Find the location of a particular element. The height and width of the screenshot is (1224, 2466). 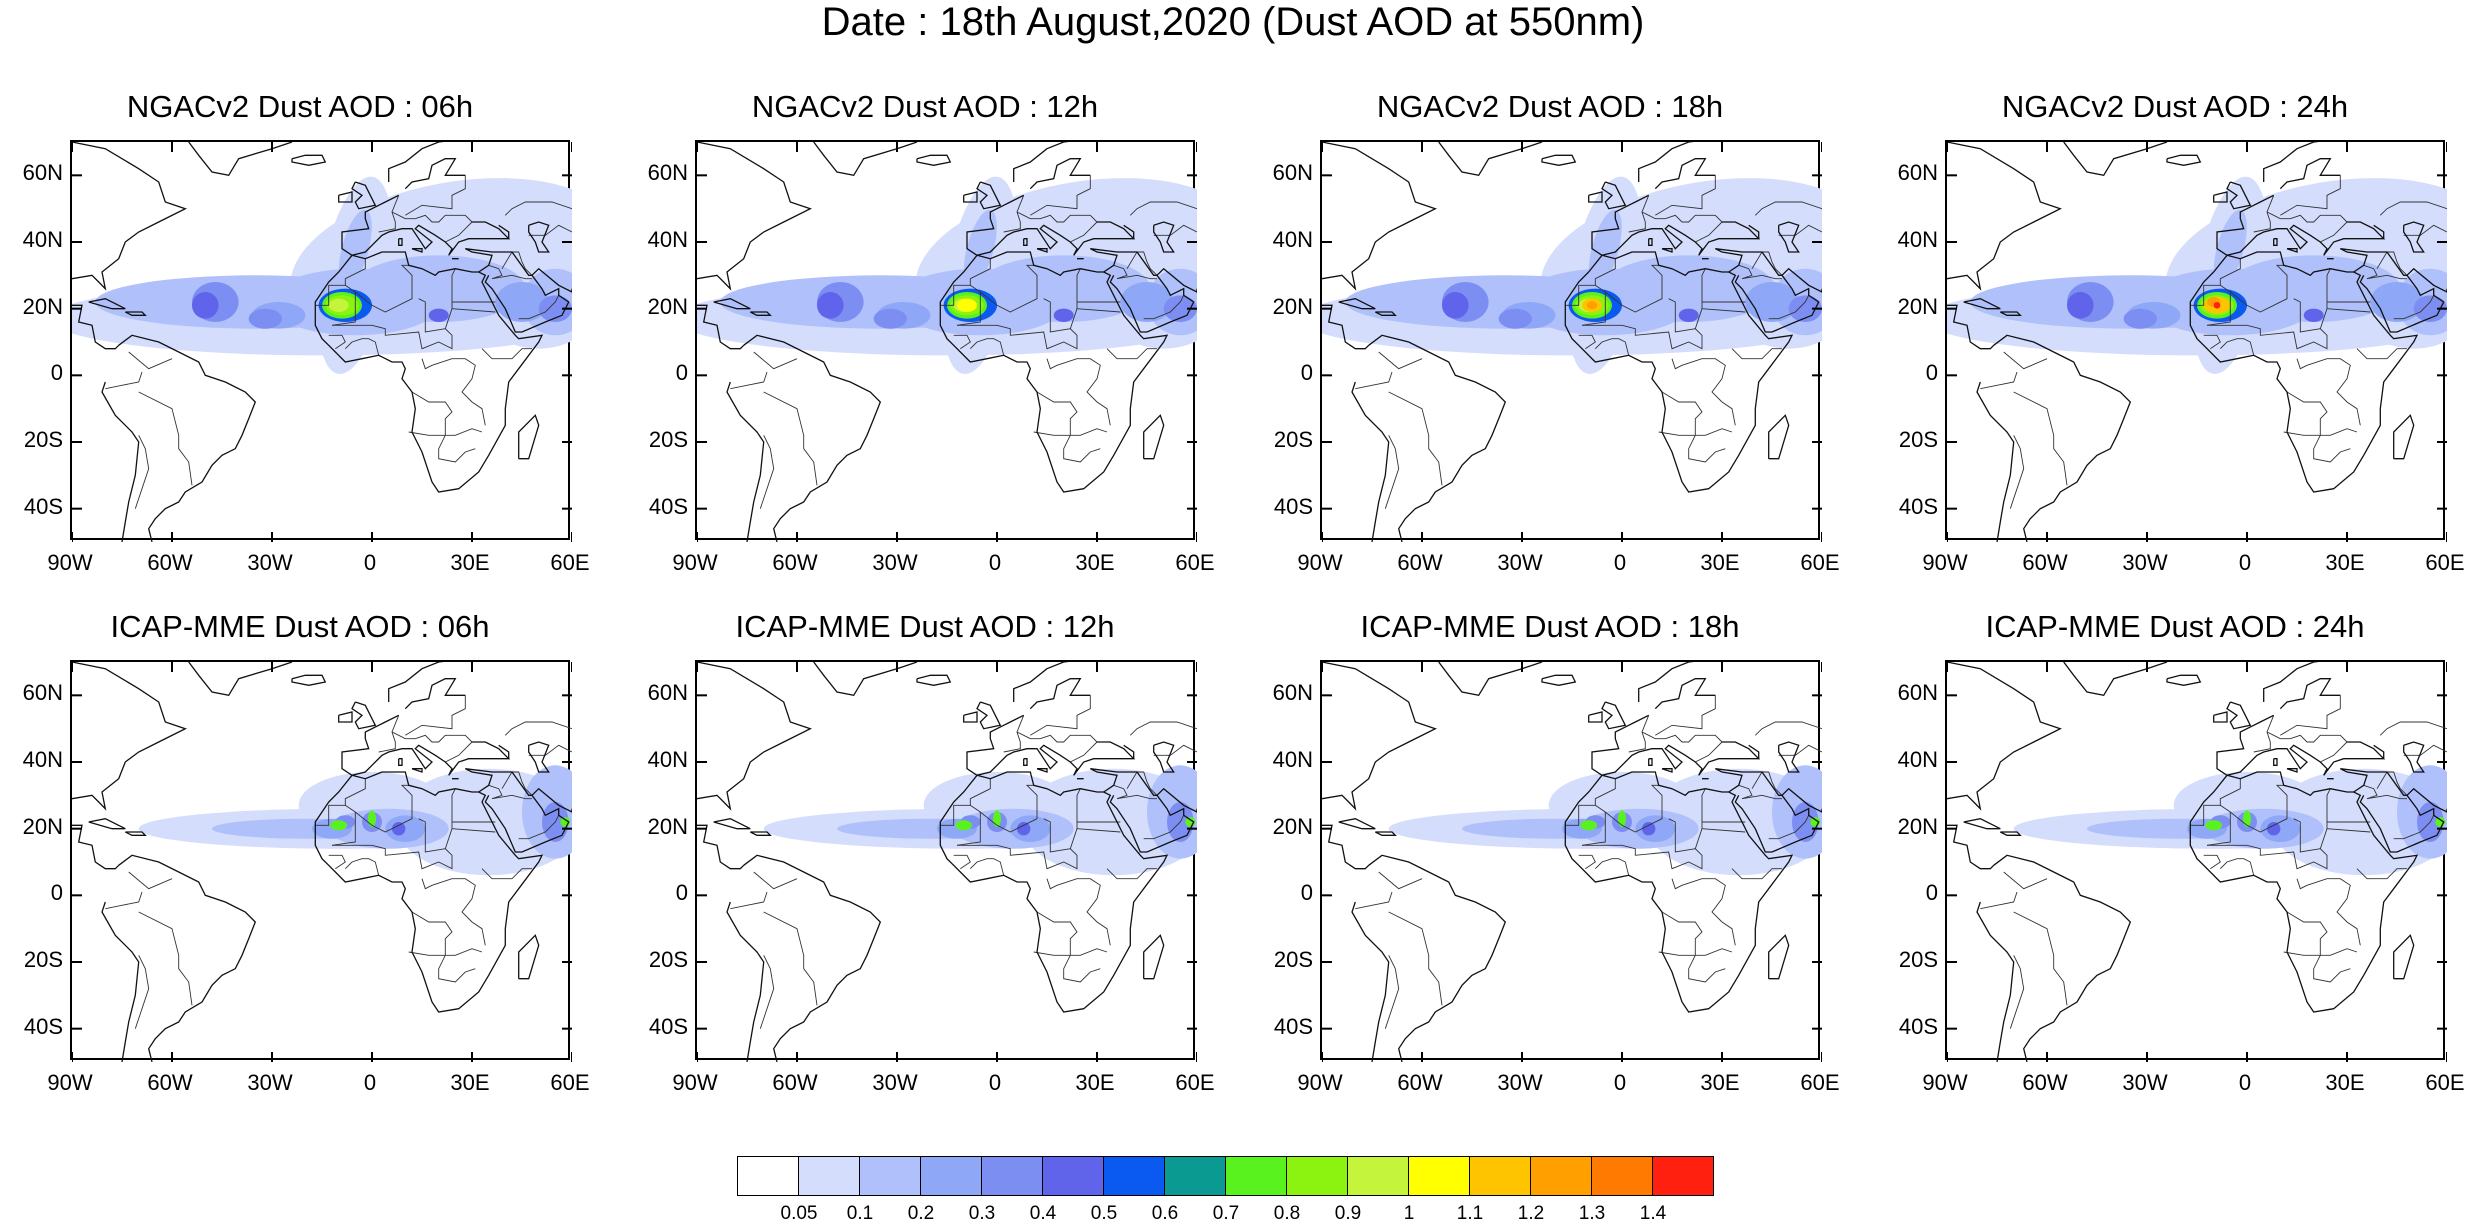

lon-label: 30E is located at coordinates (1095, 562).